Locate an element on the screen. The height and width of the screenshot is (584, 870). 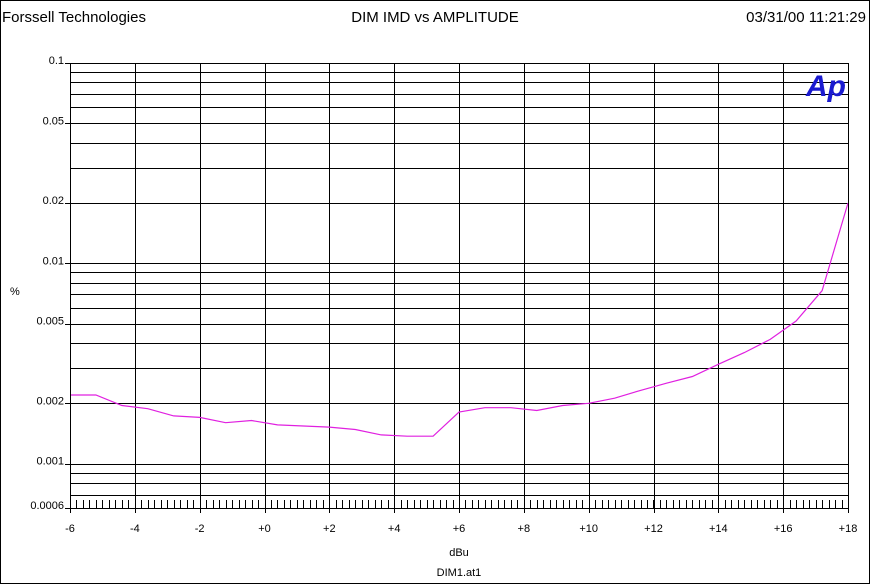
file-name: DIM1.at1 is located at coordinates (459, 573).